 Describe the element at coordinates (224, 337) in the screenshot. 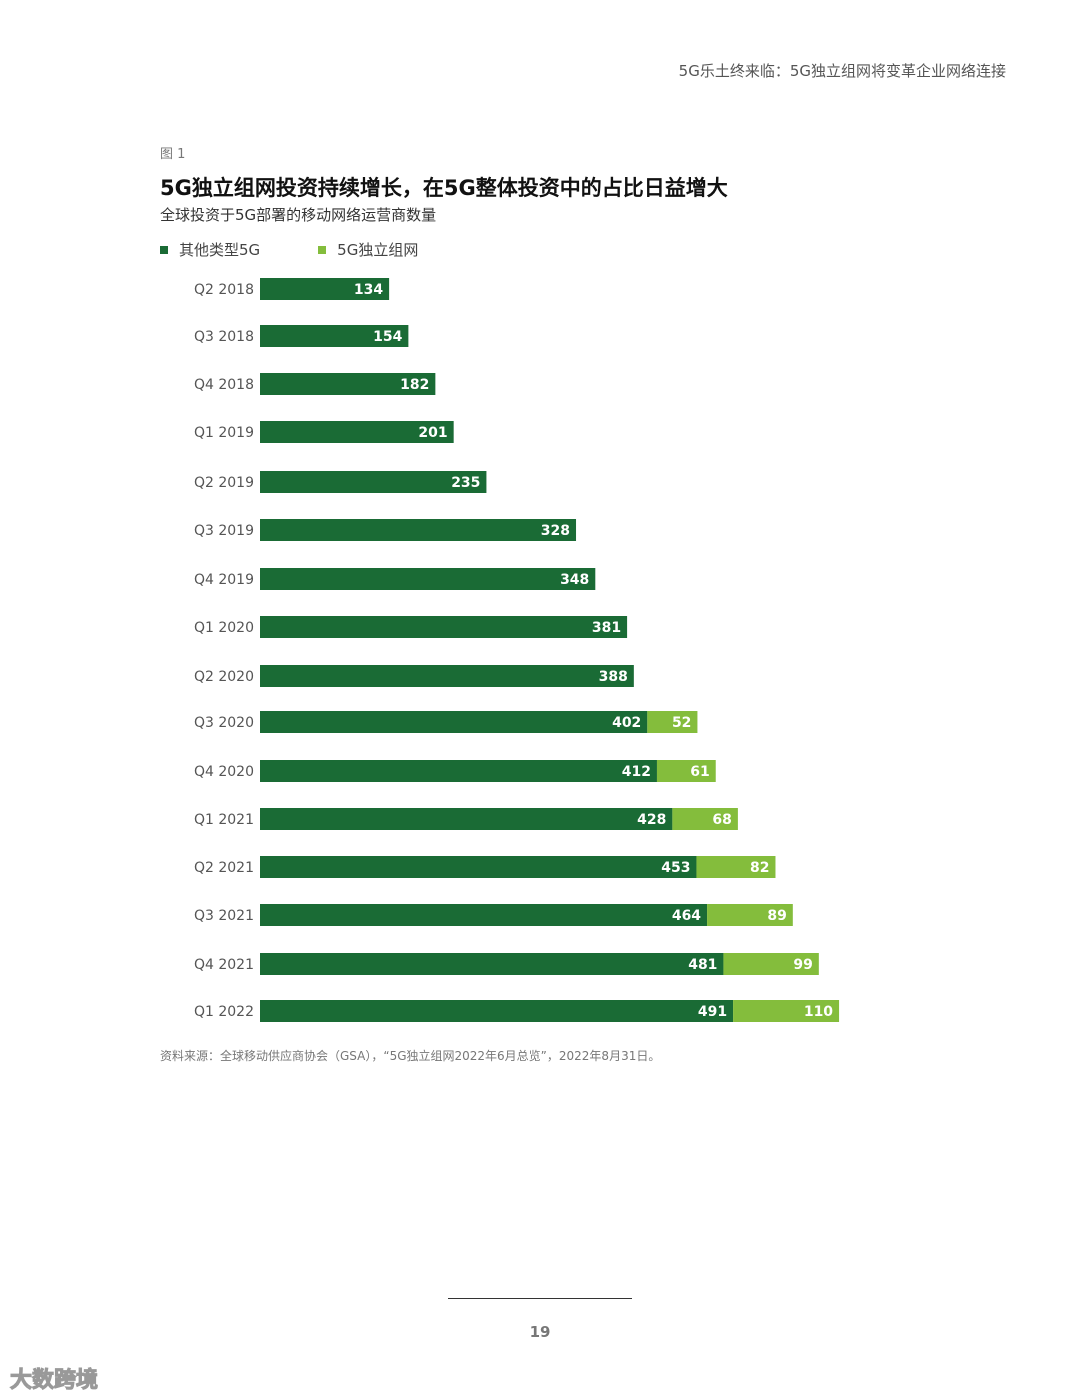

I see `y-tick-label: Q3 2018` at that location.